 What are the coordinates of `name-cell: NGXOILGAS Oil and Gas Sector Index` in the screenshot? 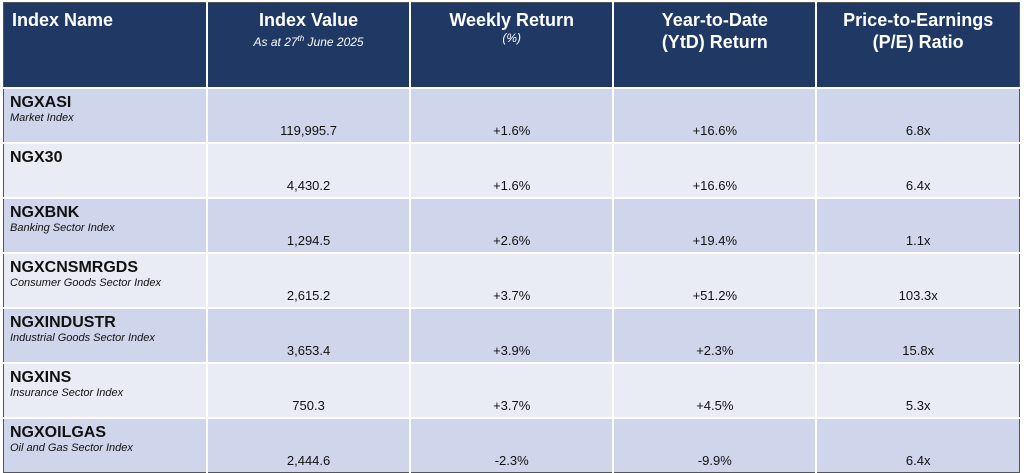 It's located at (105, 445).